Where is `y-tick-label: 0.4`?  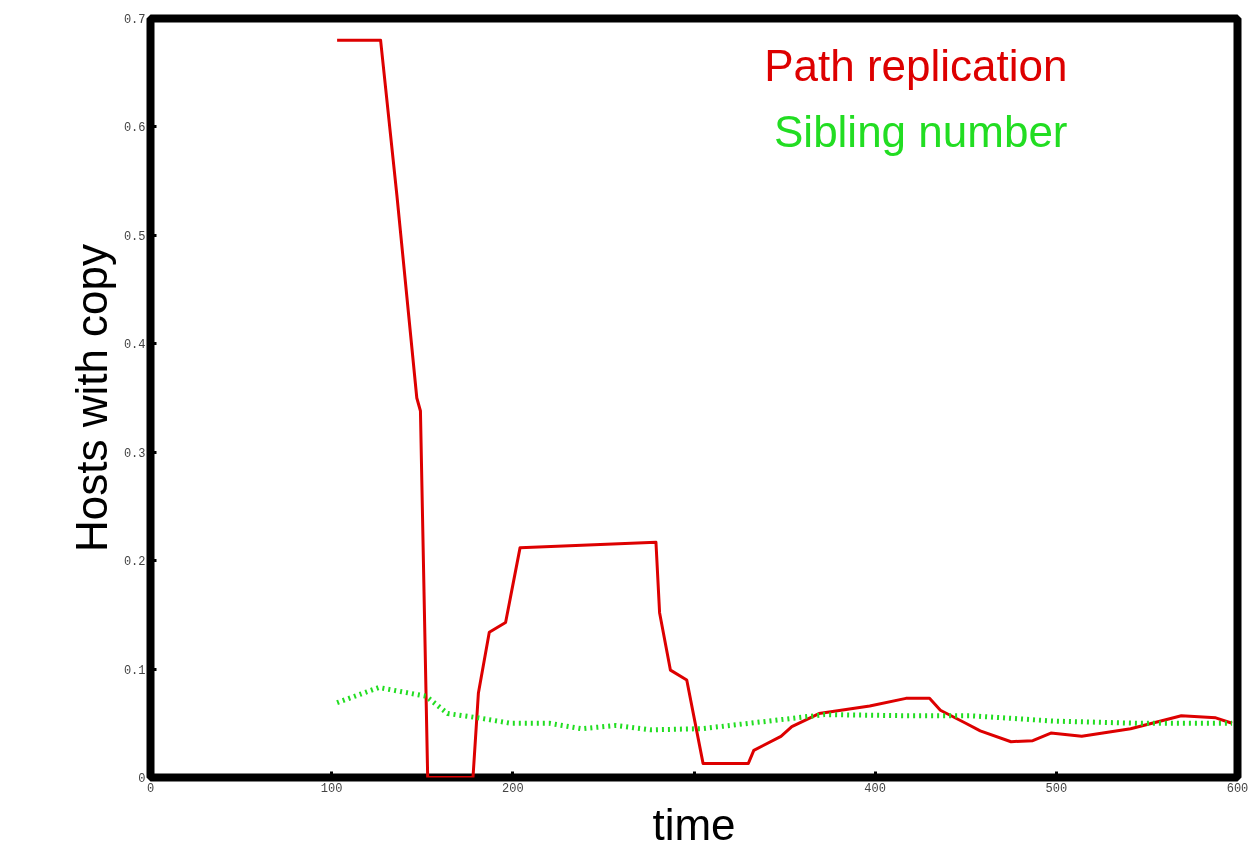 y-tick-label: 0.4 is located at coordinates (134, 345).